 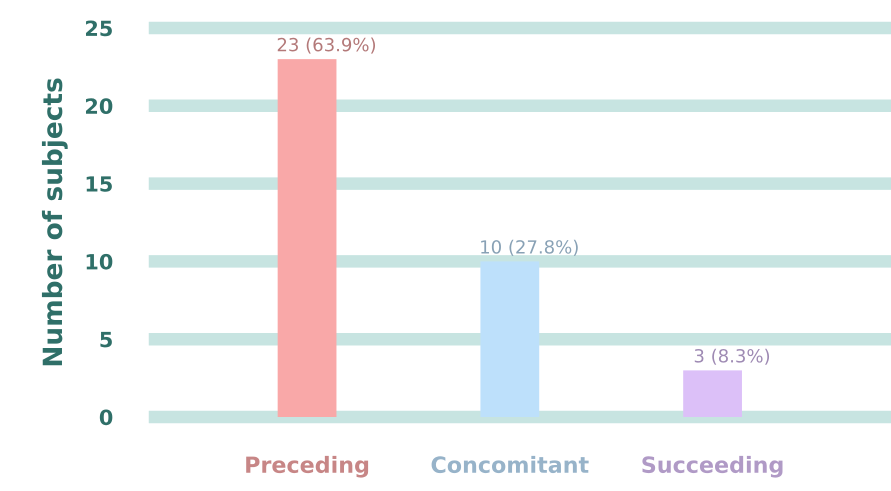 I want to click on y-tick-label: 10, so click(x=99, y=262).